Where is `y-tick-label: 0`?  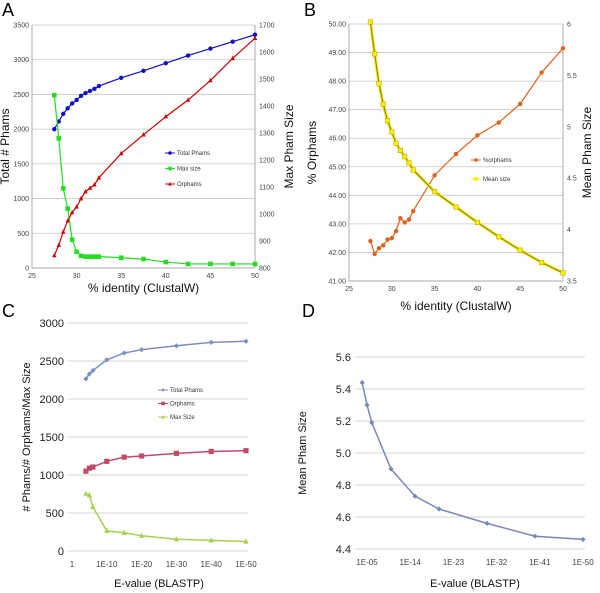
y-tick-label: 0 is located at coordinates (61, 552).